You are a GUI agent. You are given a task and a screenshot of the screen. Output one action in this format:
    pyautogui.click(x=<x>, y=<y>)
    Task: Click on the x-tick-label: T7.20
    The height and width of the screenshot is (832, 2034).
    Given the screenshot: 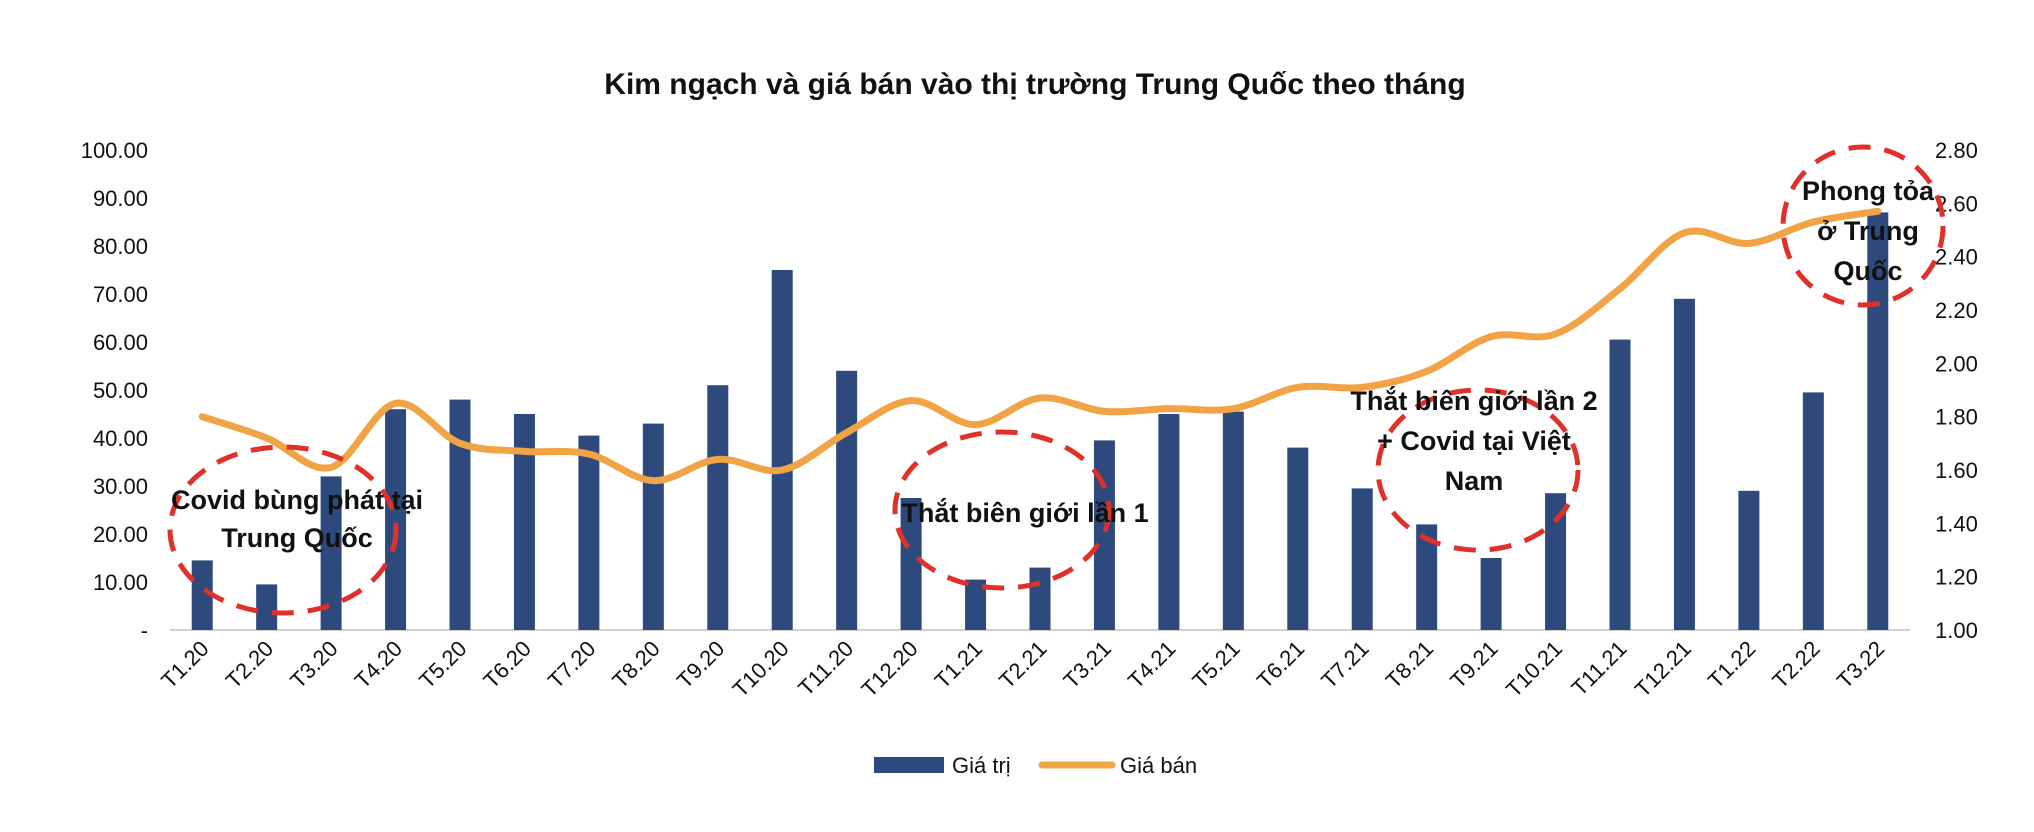 What is the action you would take?
    pyautogui.click(x=571, y=664)
    